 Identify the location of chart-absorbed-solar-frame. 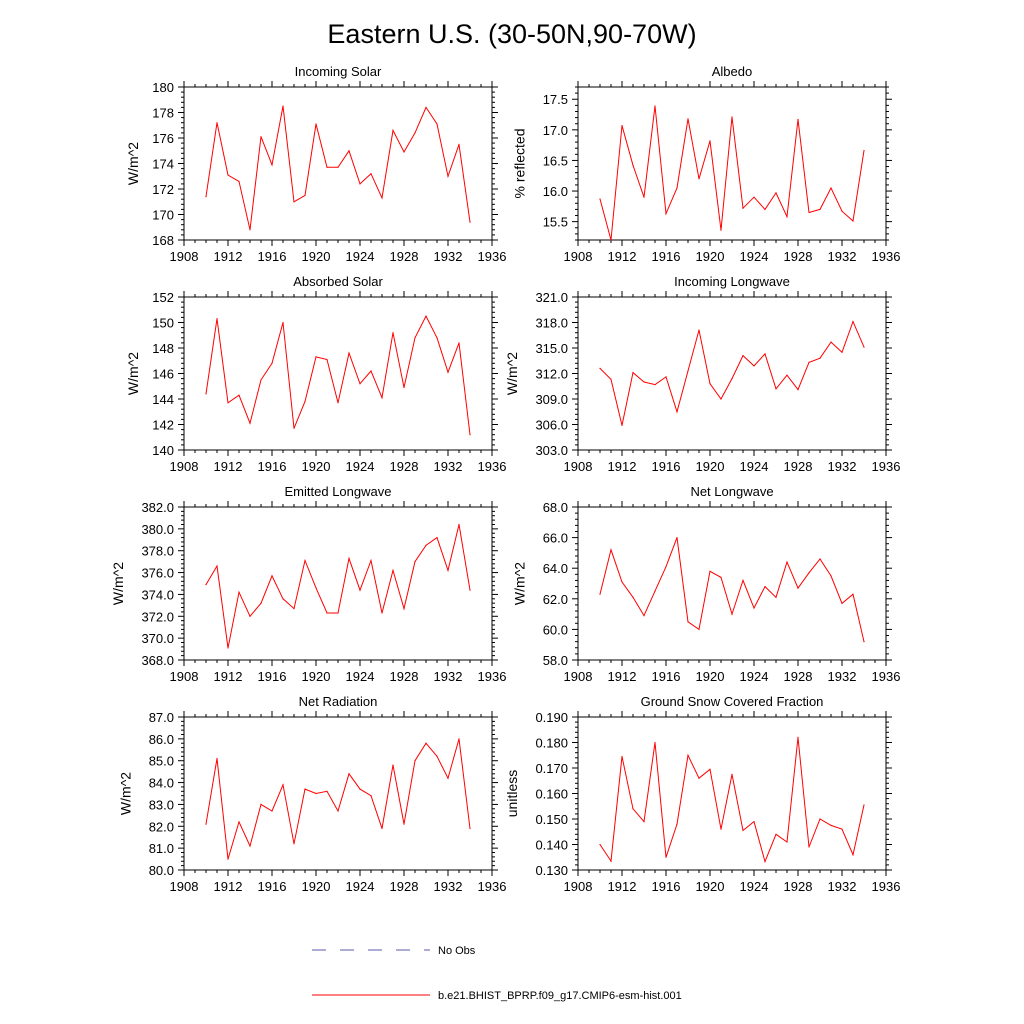
(338, 373).